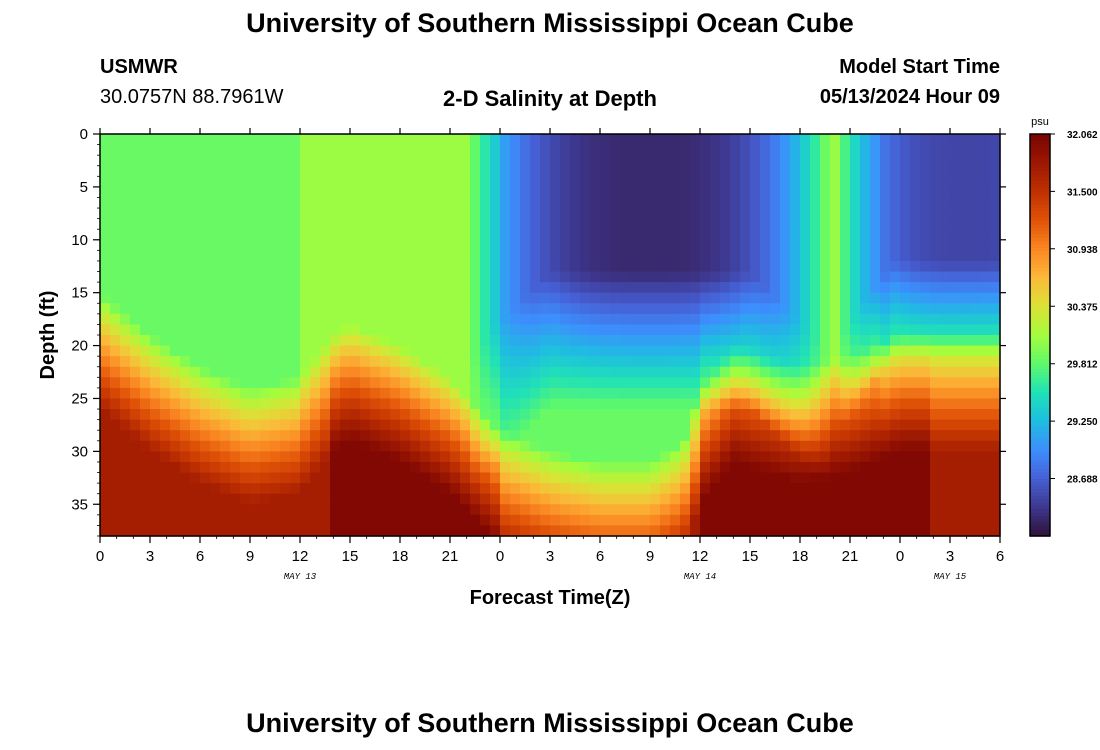 The height and width of the screenshot is (750, 1100). Describe the element at coordinates (192, 97) in the screenshot. I see `station-coords: 30.0757N 88.7961W` at that location.